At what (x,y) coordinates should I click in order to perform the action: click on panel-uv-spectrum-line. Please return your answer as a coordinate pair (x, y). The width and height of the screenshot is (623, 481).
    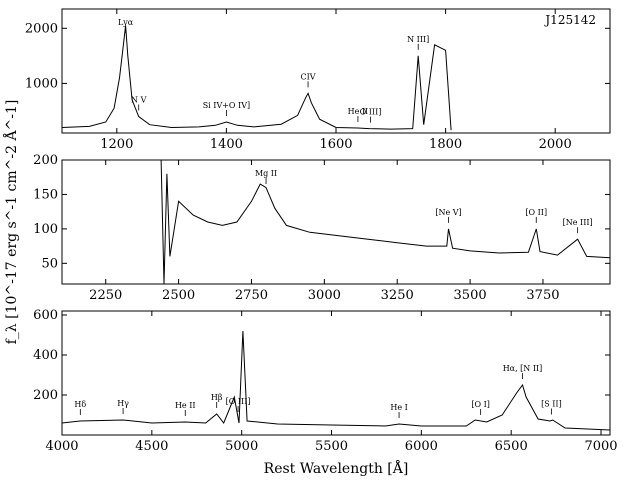
    Looking at the image, I should click on (256, 78).